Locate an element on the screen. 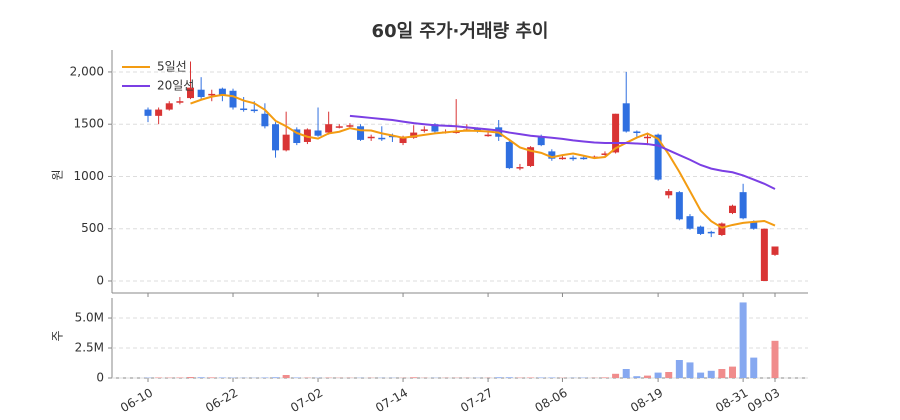 The width and height of the screenshot is (900, 420). y-axis-label: 원 is located at coordinates (58, 174).